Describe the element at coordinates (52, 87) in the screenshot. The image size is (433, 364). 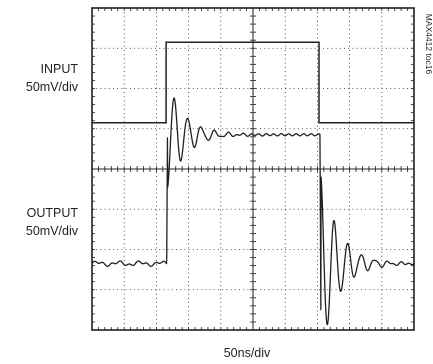
I see `input-scale-label: 50mV/div` at that location.